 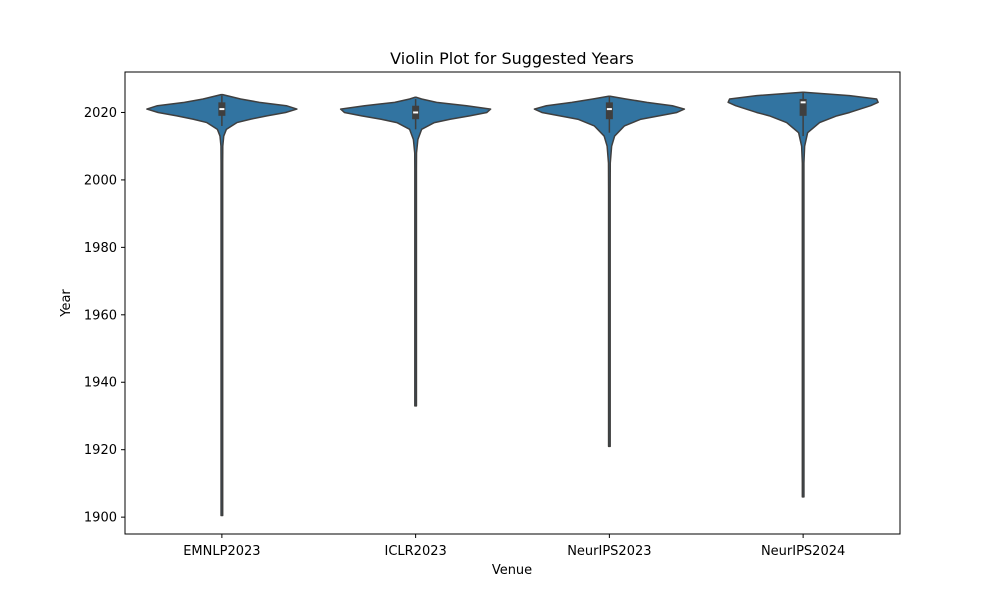 I want to click on y-tick-label-1960: 1960, so click(x=100, y=315).